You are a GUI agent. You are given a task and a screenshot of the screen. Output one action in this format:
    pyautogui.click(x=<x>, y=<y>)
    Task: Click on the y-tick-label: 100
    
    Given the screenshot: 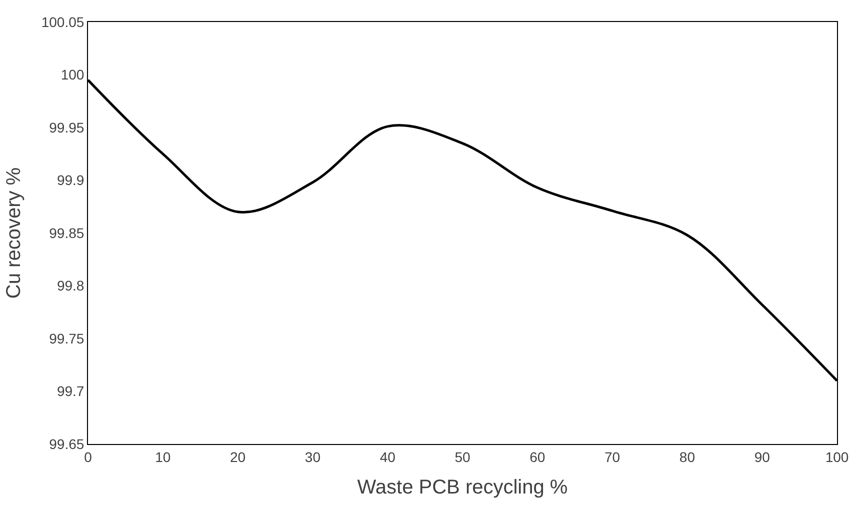 What is the action you would take?
    pyautogui.click(x=72, y=74)
    